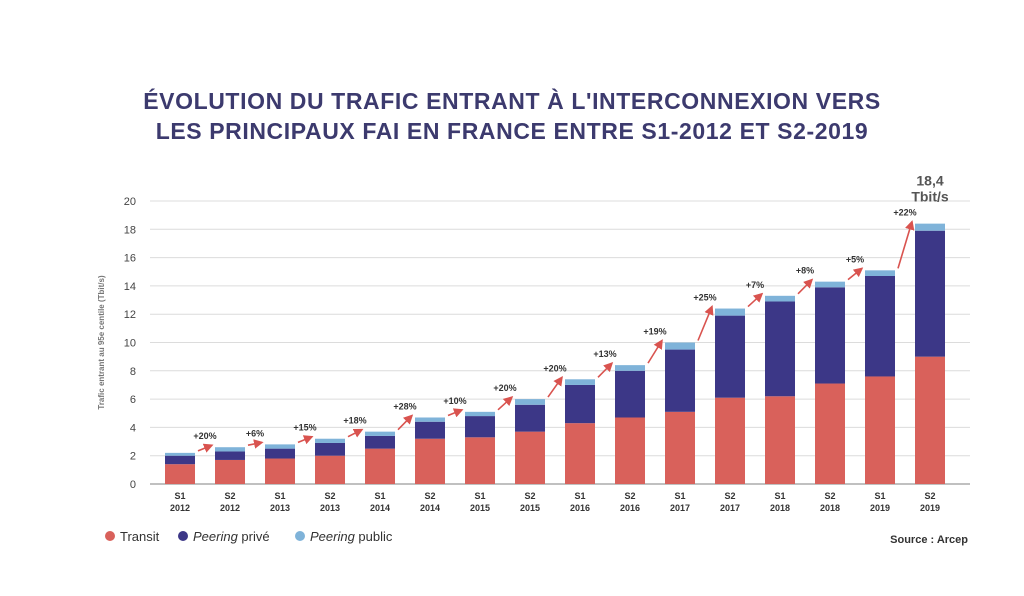 This screenshot has height=596, width=1024. Describe the element at coordinates (133, 485) in the screenshot. I see `y-tick-label: 0` at that location.